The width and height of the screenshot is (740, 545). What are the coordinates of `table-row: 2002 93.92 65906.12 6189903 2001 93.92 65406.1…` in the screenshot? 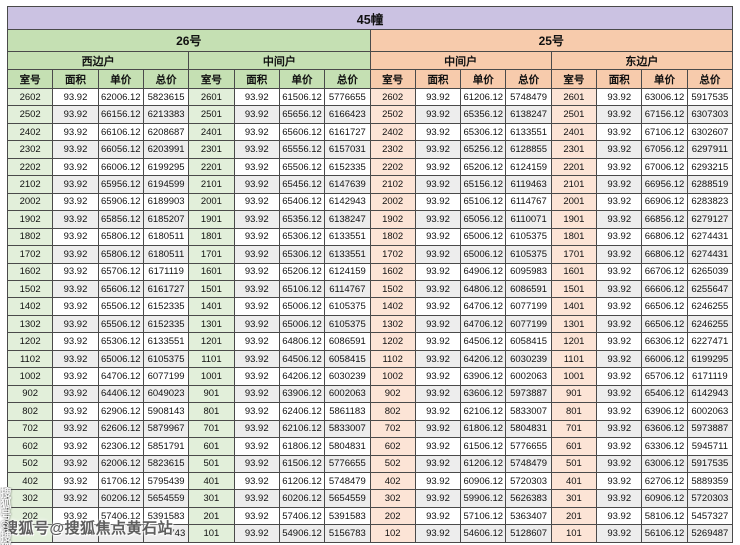 It's located at (370, 202).